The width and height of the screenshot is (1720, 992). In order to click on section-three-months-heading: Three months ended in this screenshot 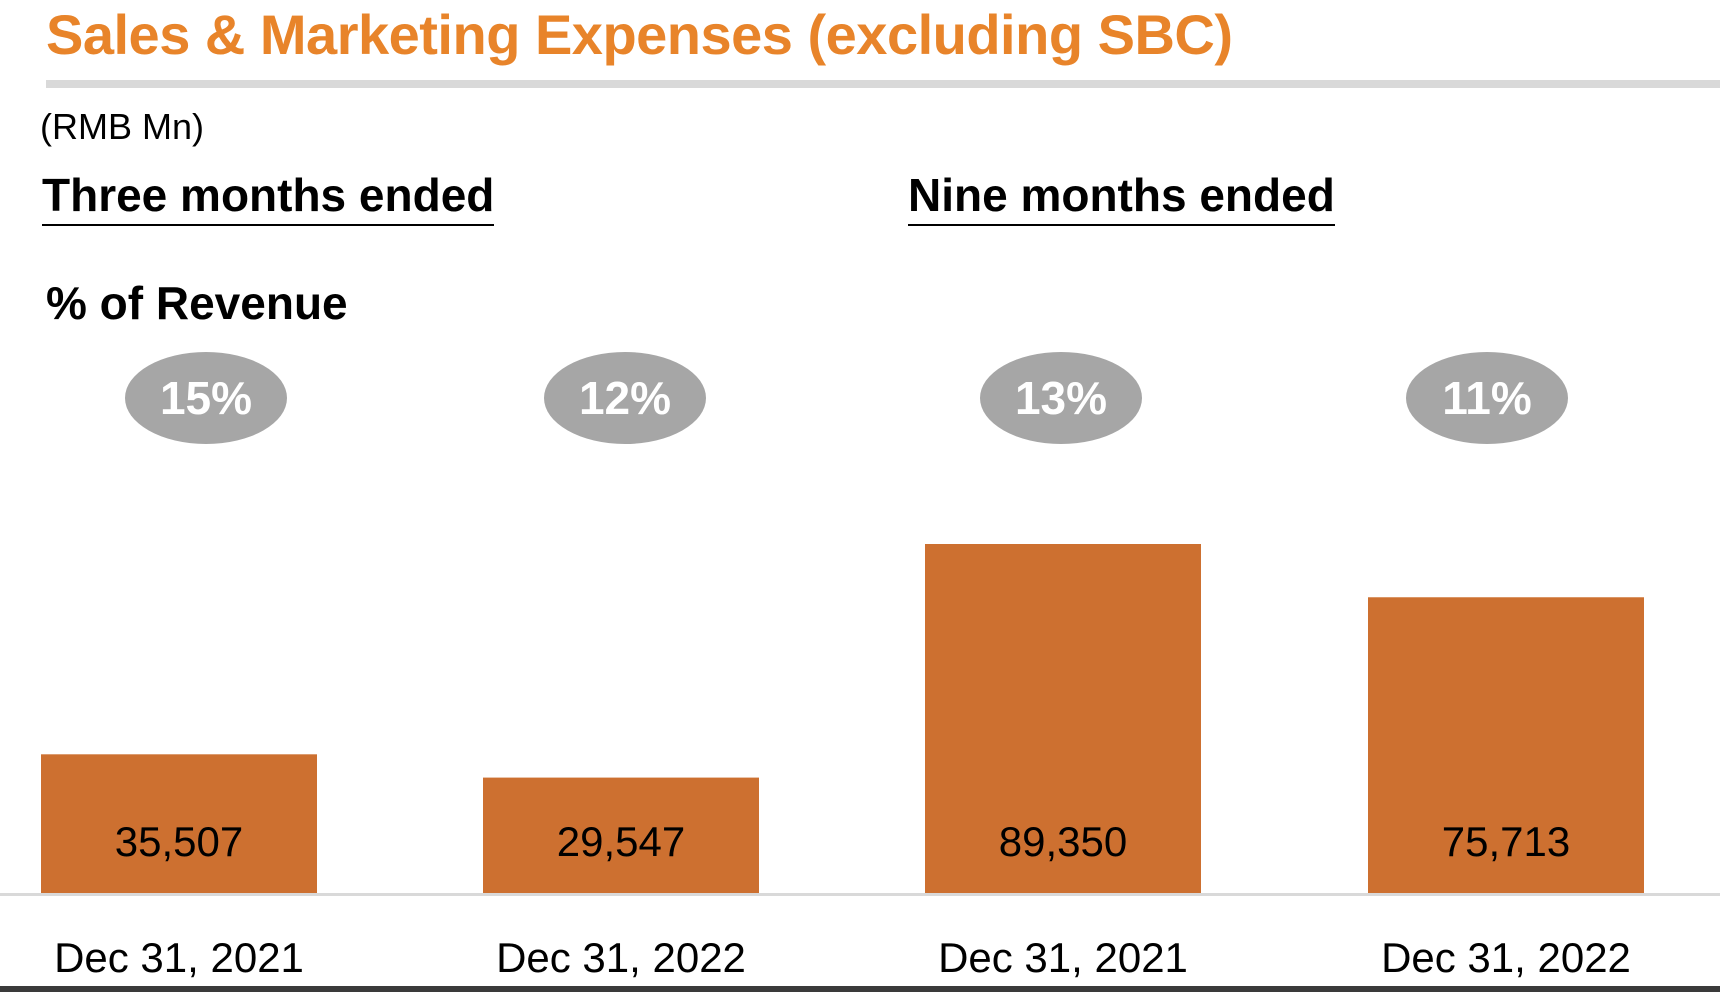, I will do `click(268, 197)`.